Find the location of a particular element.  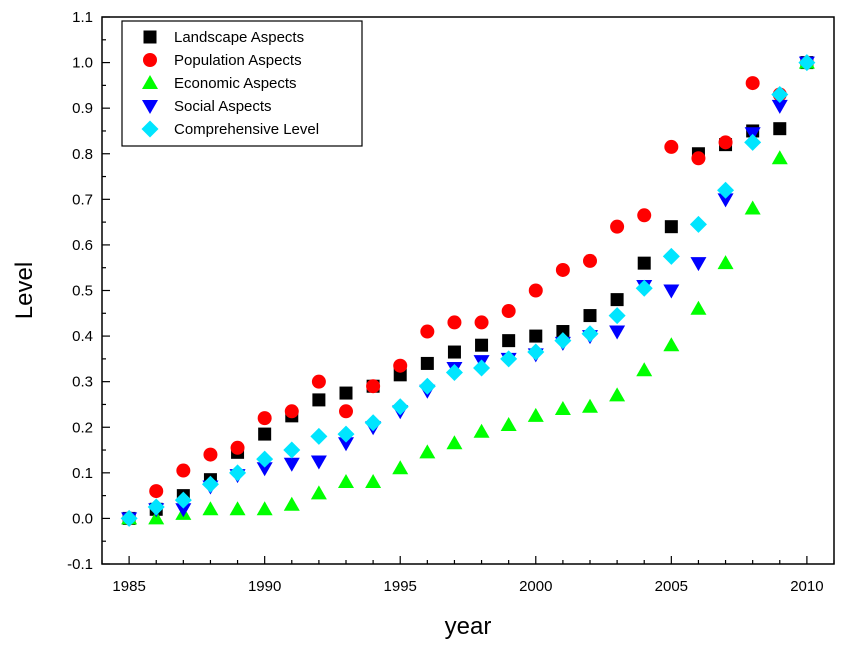

x-tick-label: 1995 is located at coordinates (400, 586).